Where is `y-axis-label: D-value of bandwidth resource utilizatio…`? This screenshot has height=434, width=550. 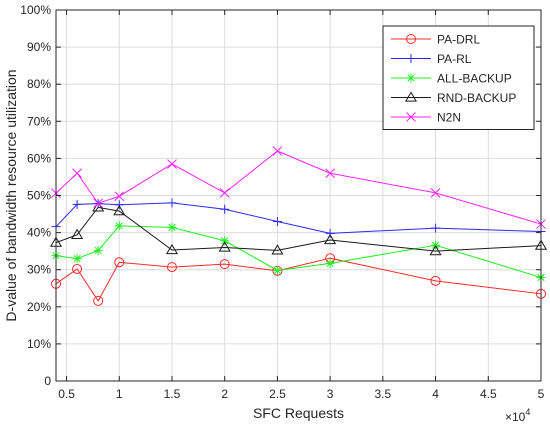 y-axis-label: D-value of bandwidth resource utilizatio… is located at coordinates (11, 195).